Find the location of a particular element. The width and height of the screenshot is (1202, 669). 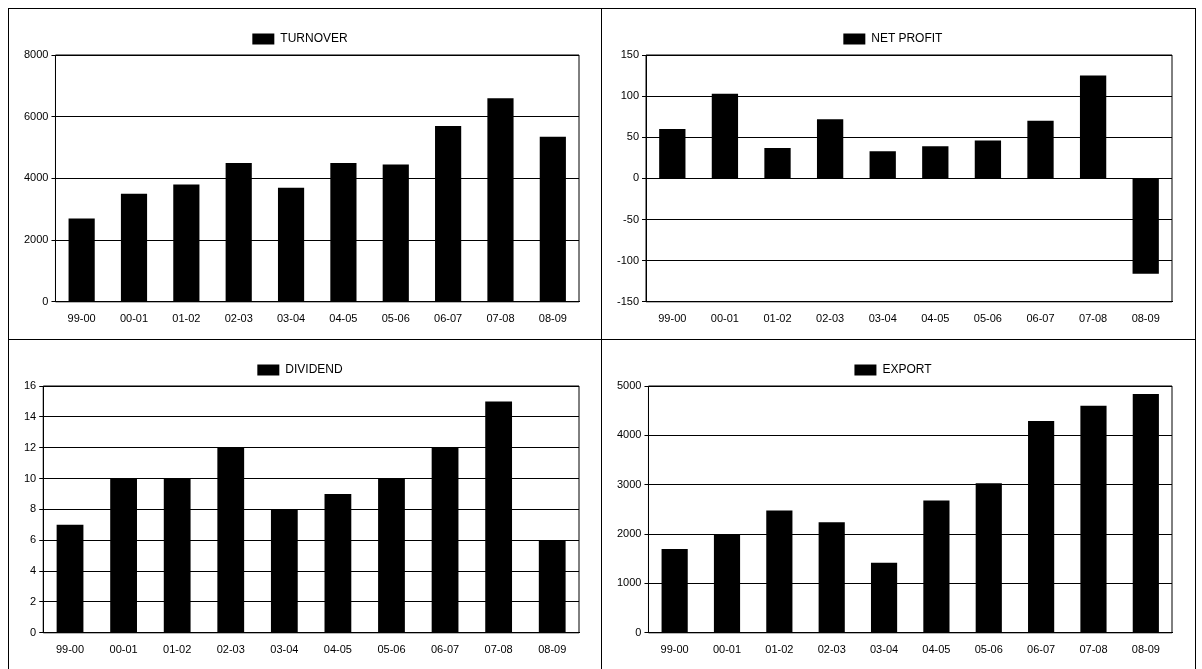

y-tick-label: 100 is located at coordinates (630, 95).